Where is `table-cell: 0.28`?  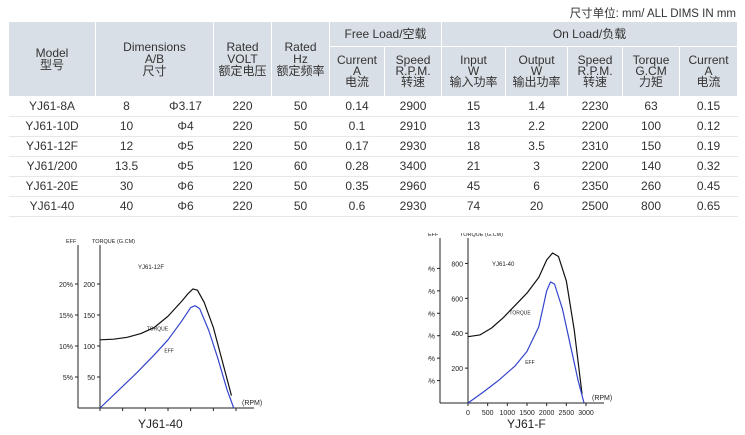
table-cell: 0.28 is located at coordinates (357, 166).